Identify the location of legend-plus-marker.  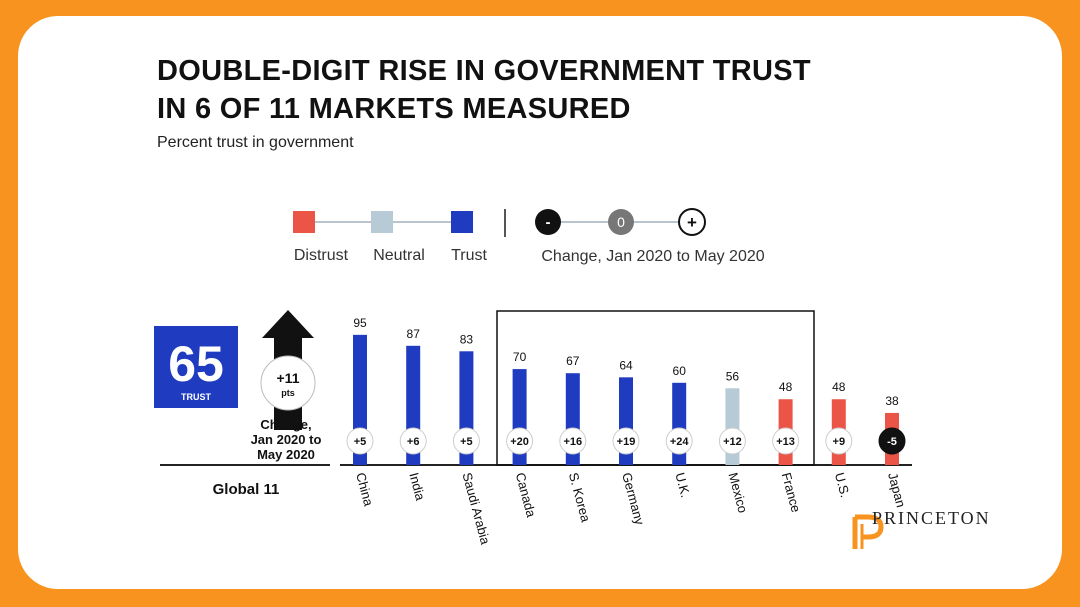
(692, 222).